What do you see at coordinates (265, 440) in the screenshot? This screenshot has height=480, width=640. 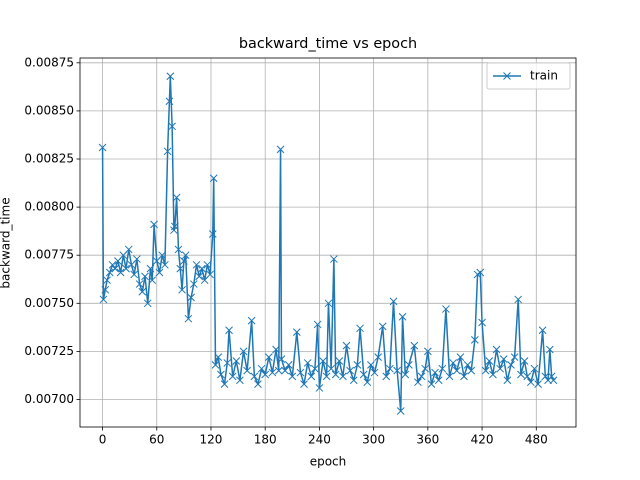 I see `x-tick-label: 180` at bounding box center [265, 440].